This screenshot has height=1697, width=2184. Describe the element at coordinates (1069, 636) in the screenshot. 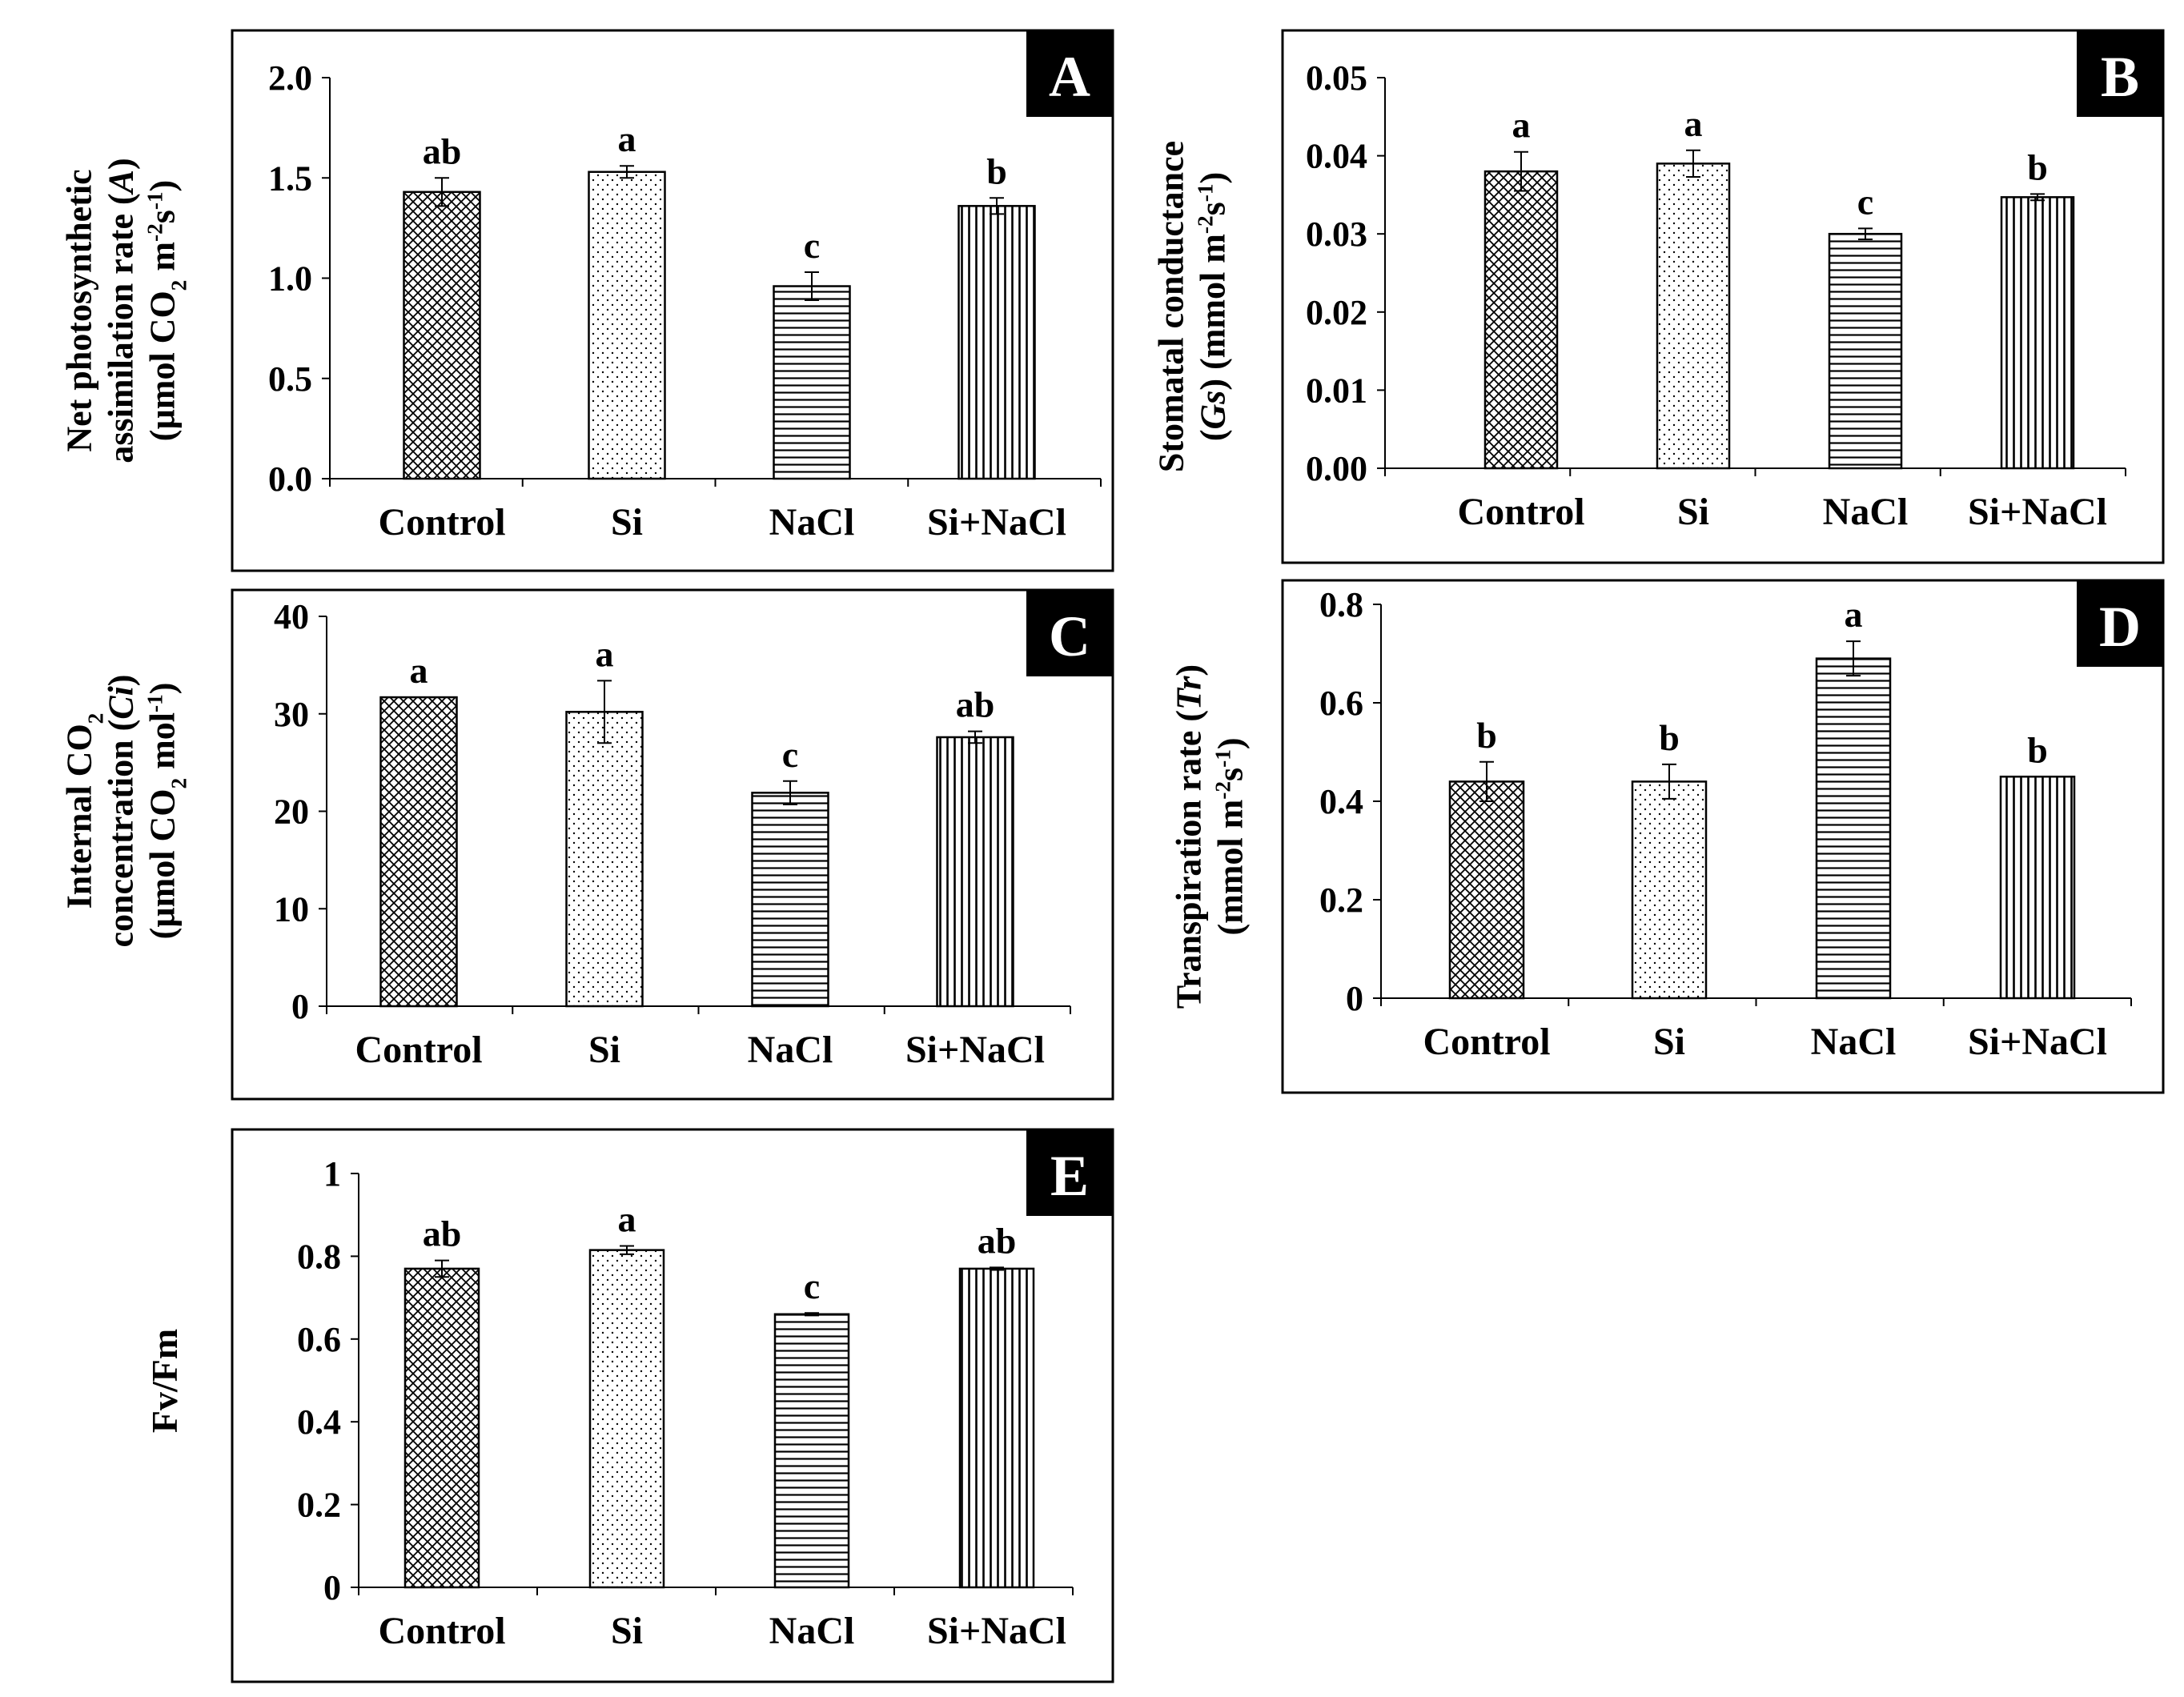

I see `panel-label: C` at that location.